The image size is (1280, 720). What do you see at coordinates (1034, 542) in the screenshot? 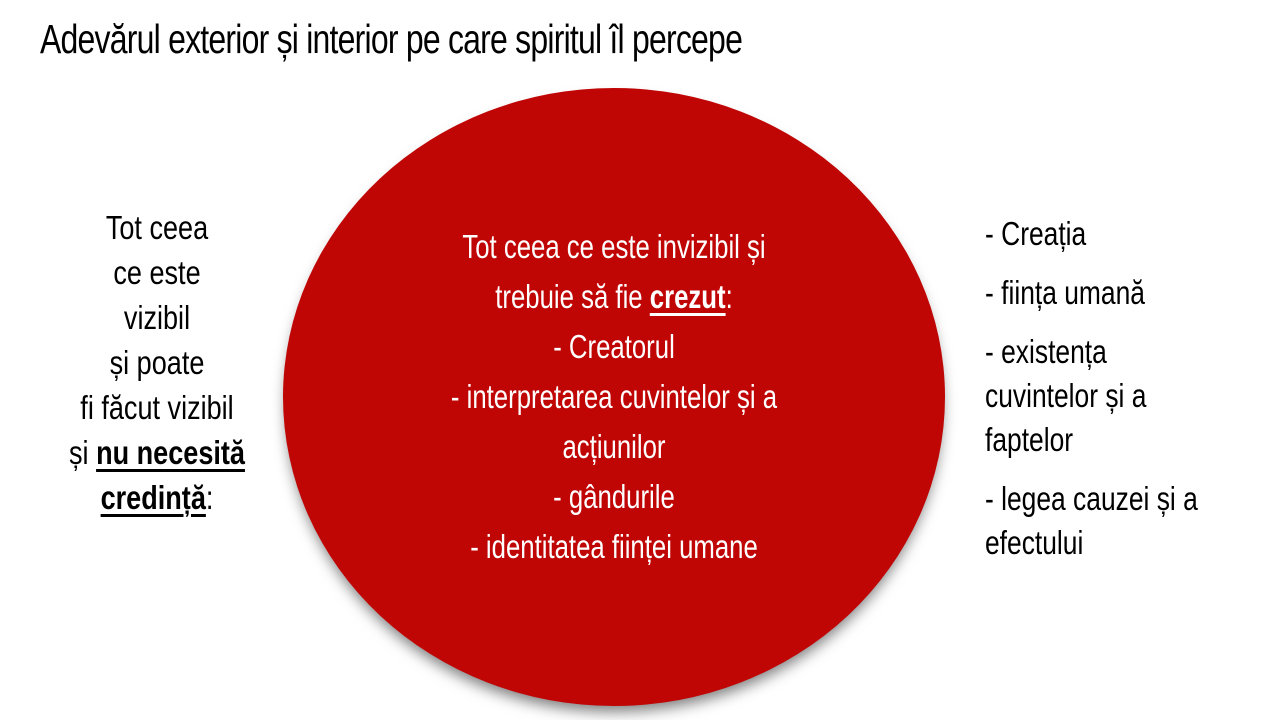
I see `right-text-line: efectului` at bounding box center [1034, 542].